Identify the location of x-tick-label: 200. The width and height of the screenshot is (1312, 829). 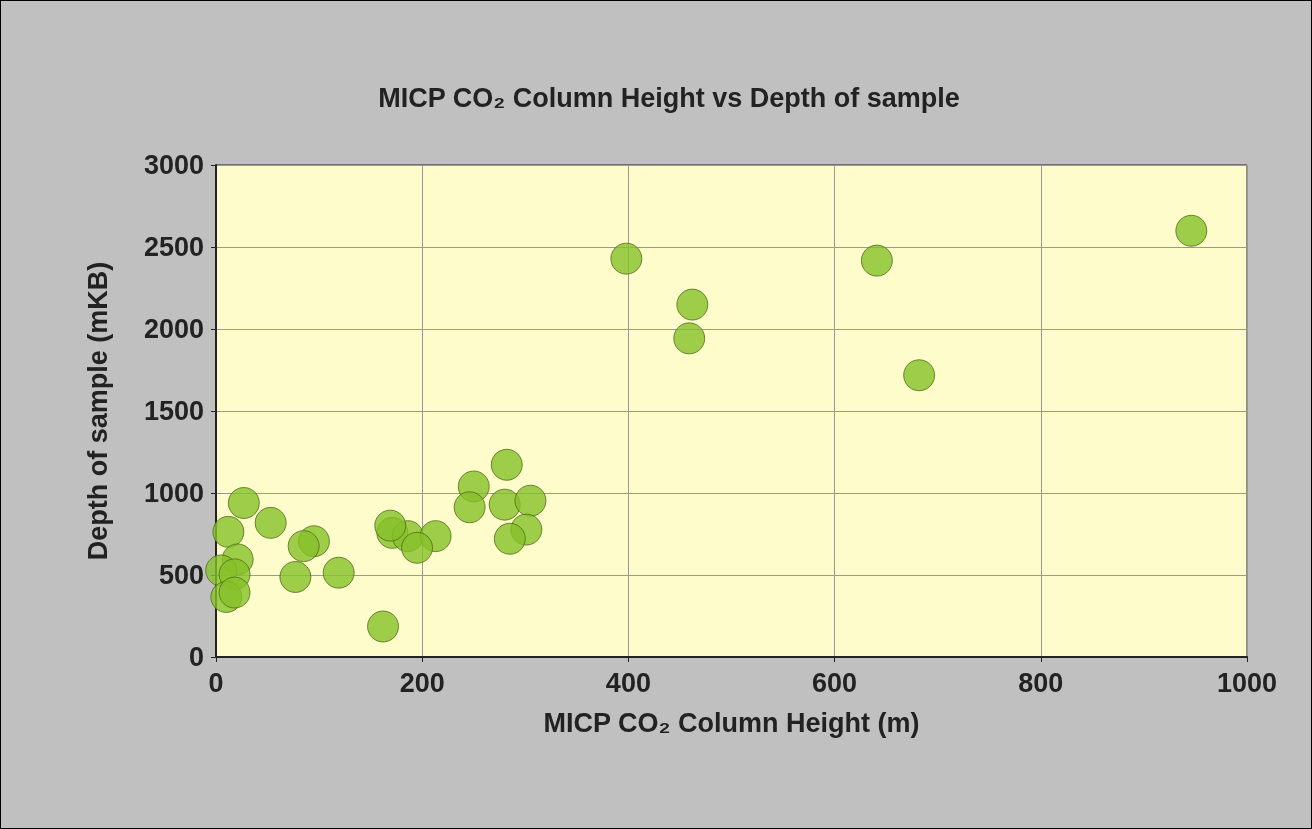
(422, 682).